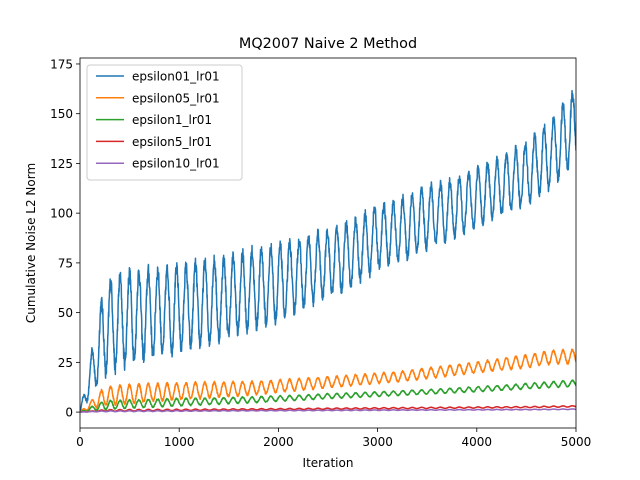 Image resolution: width=640 pixels, height=480 pixels. Describe the element at coordinates (333, 438) in the screenshot. I see `x-axis: 0 1000 2000 3000 4000 5000` at that location.